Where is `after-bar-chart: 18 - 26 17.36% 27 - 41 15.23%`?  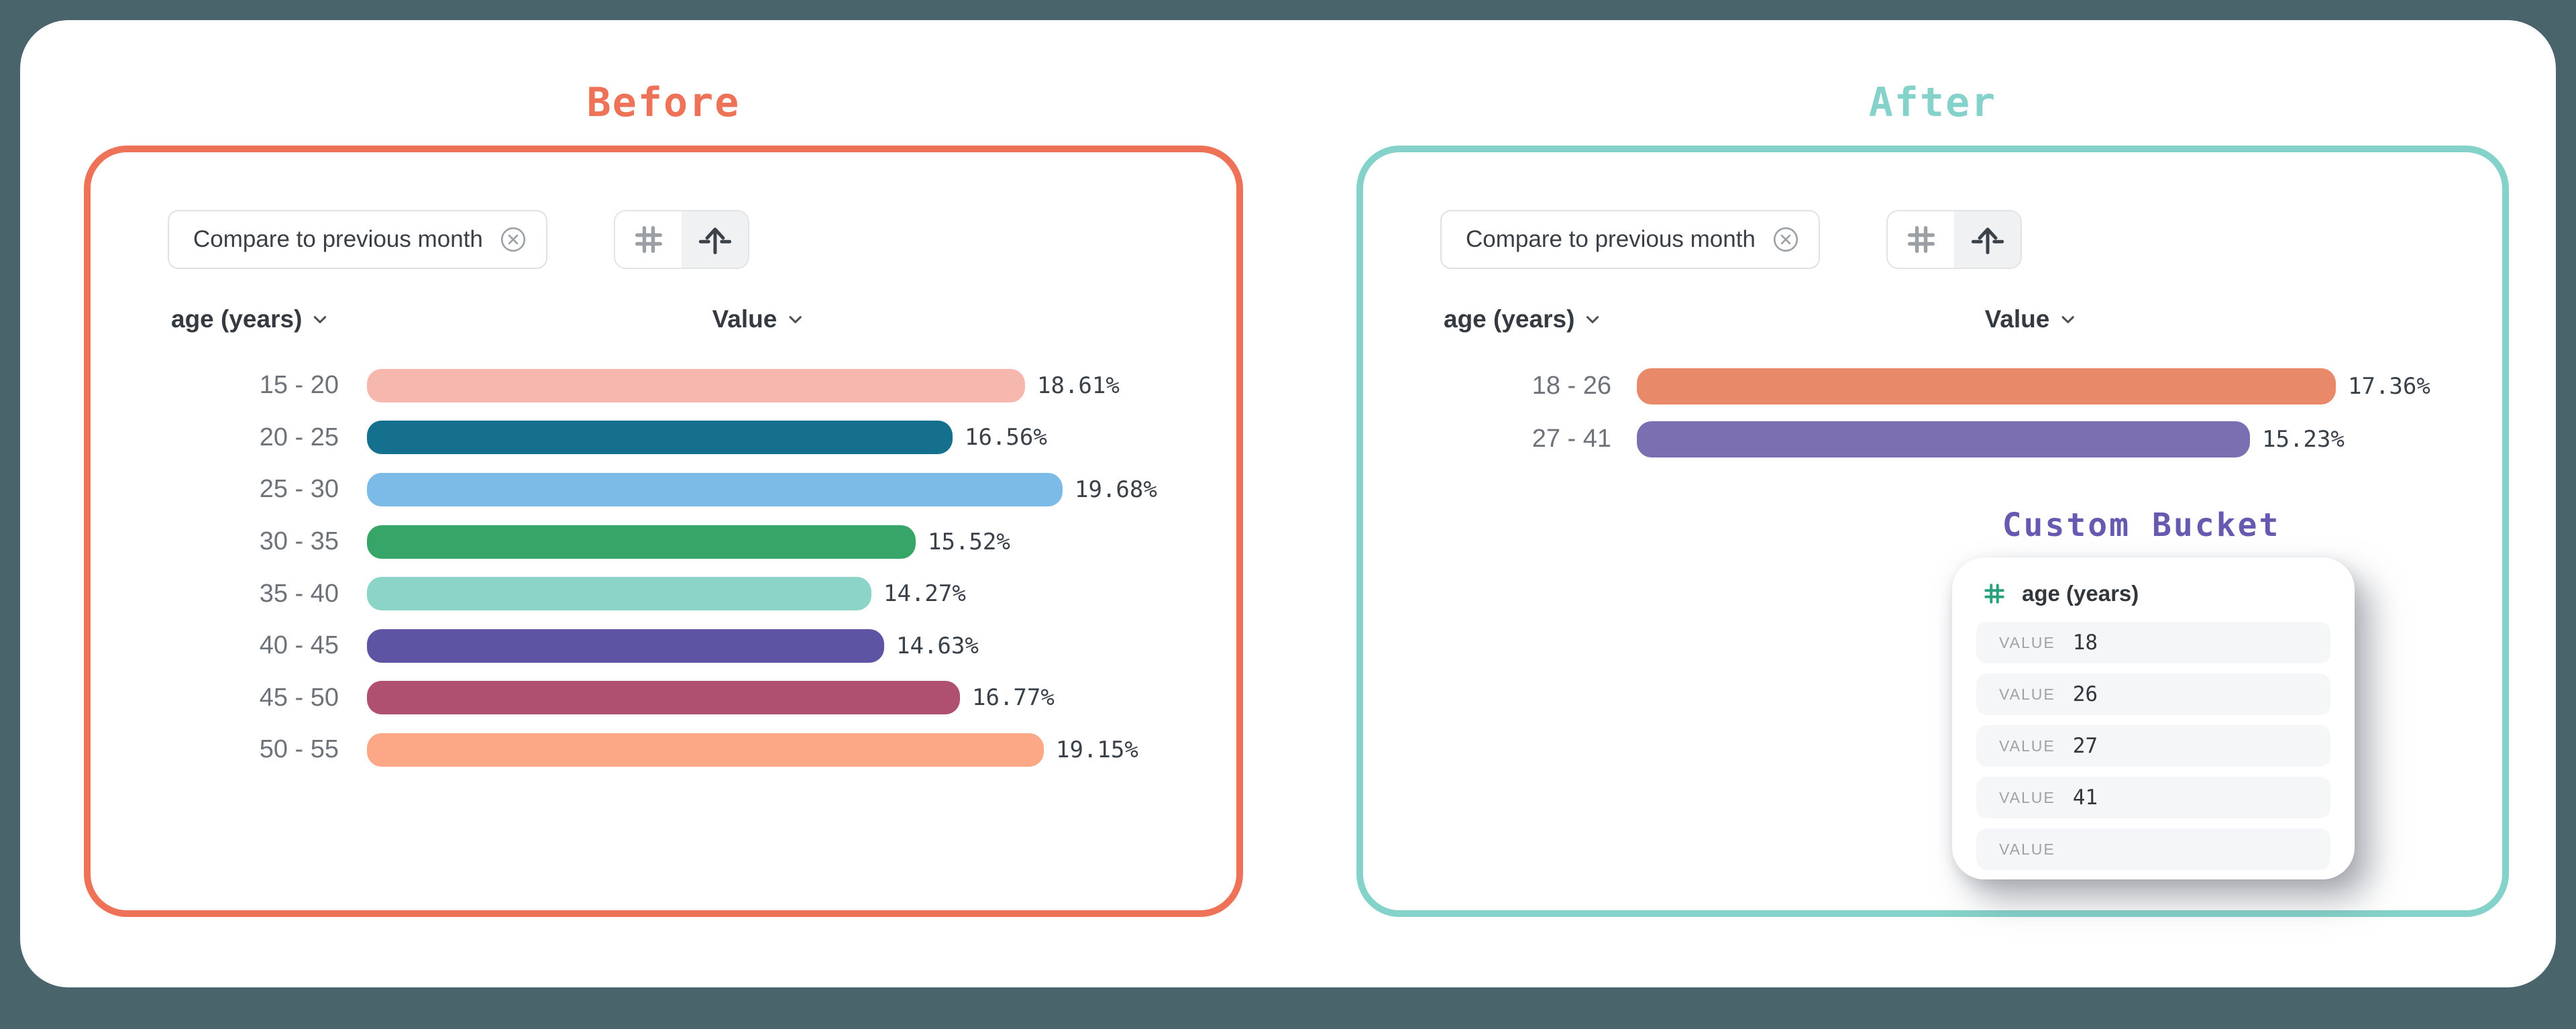 after-bar-chart: 18 - 26 17.36% 27 - 41 15.23% is located at coordinates (1932, 413).